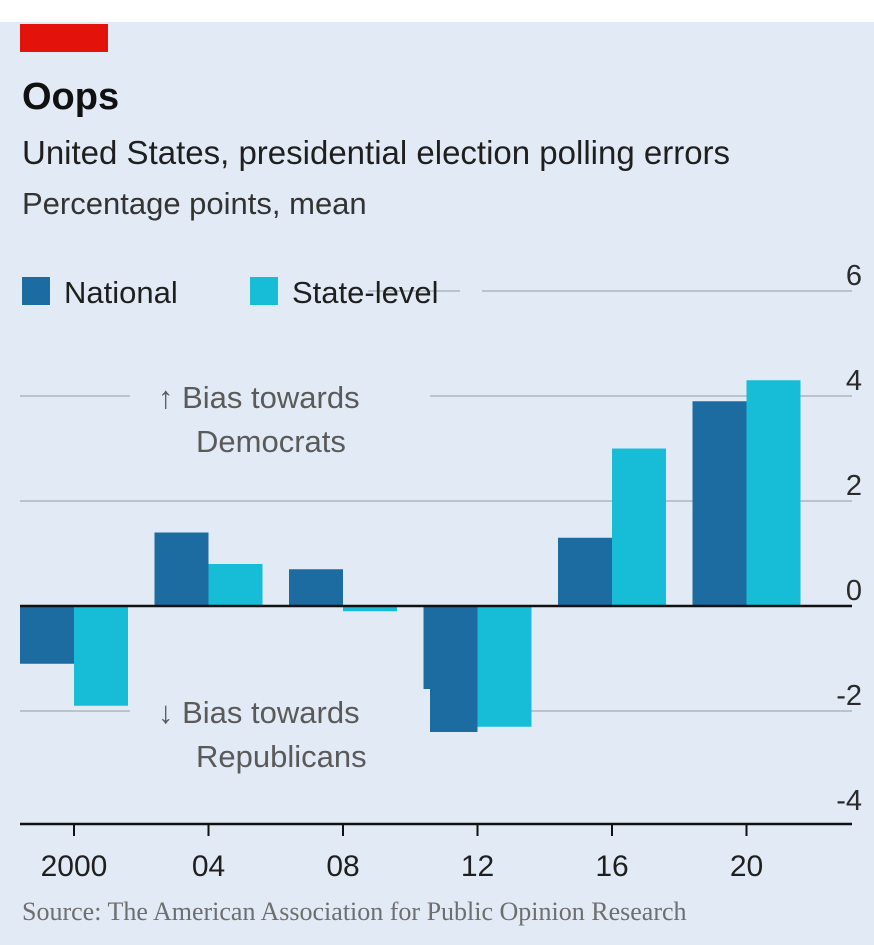  What do you see at coordinates (365, 292) in the screenshot?
I see `legend-label-state-level: State-level` at bounding box center [365, 292].